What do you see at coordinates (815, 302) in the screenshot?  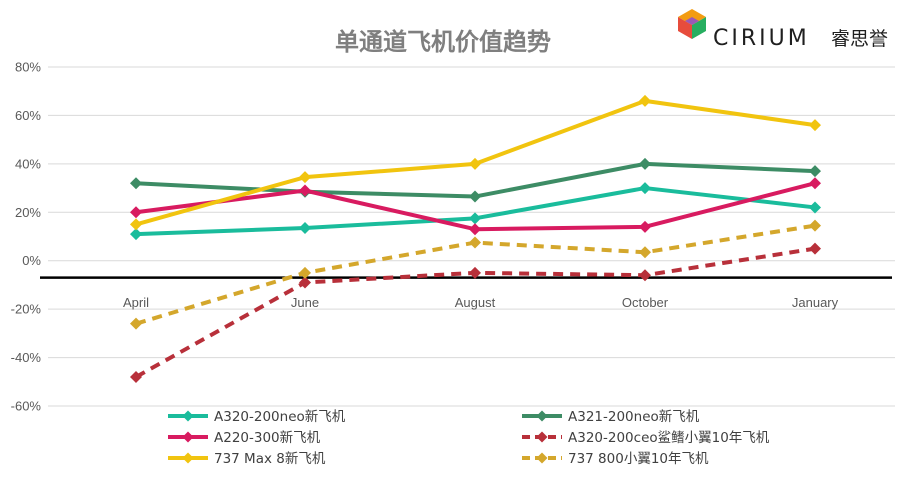 I see `x-tick-label: January` at bounding box center [815, 302].